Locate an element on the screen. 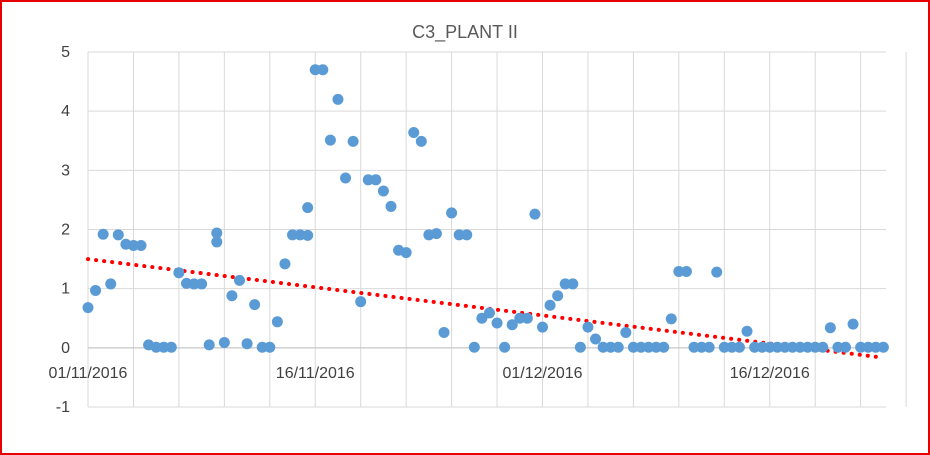 This screenshot has width=930, height=455. x-tick-label: 01/12/2016 is located at coordinates (542, 373).